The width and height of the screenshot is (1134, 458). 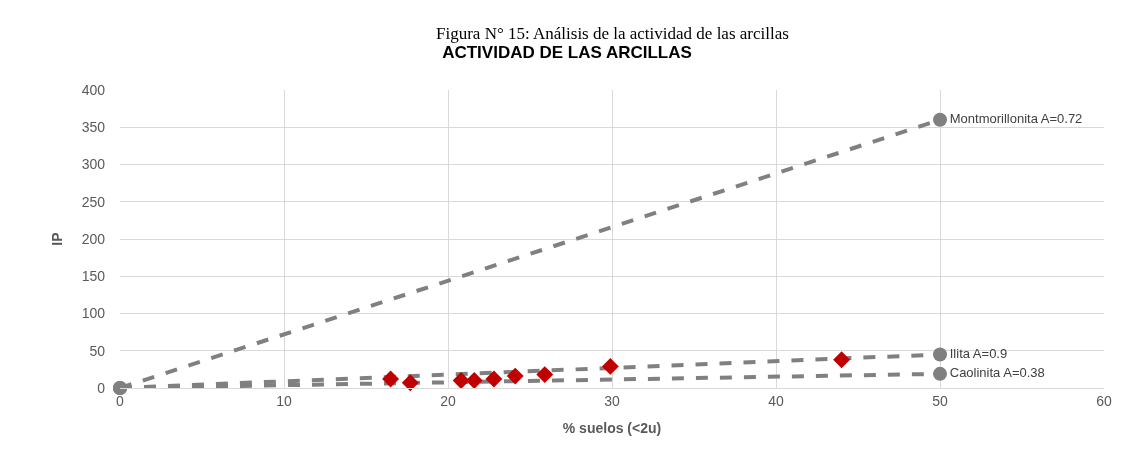 I want to click on text: Figura N° 15: Análisis de la actividad de las arcillas, so click(x=612, y=33).